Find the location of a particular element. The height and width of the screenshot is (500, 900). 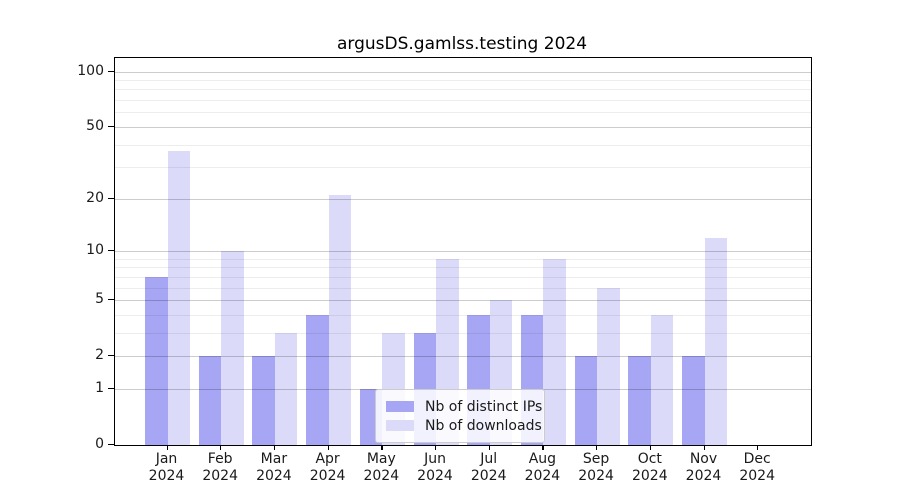

x-tick-month: Sep is located at coordinates (596, 459).